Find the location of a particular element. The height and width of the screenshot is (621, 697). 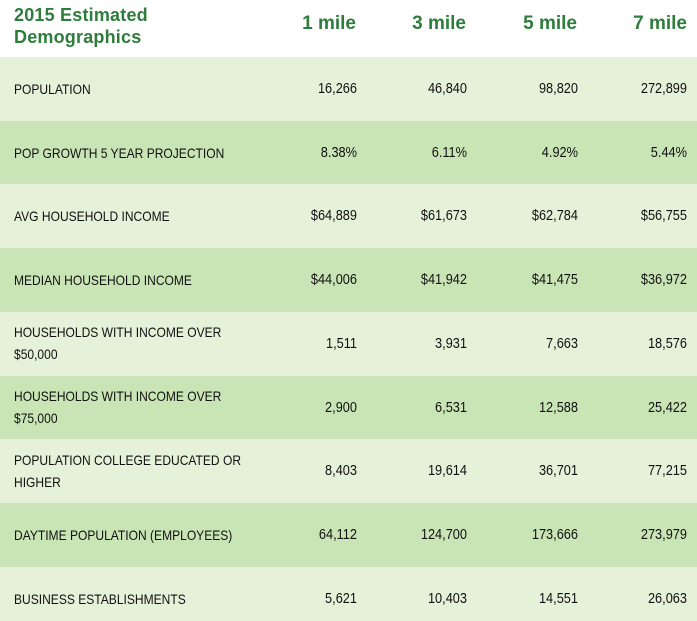

table-row-population: POPULATION 16,266 46,840 98,820 272,899 is located at coordinates (348, 89).